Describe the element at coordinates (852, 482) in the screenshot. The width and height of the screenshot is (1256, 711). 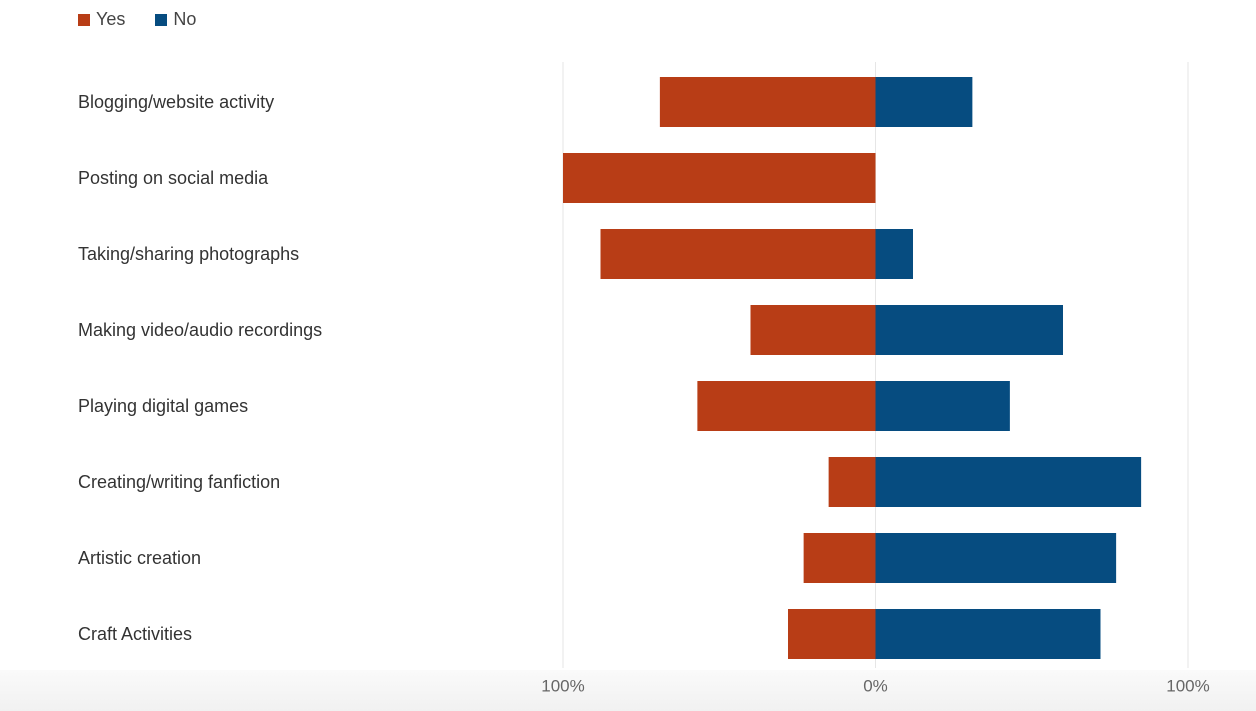
I see `bar-yes-creating-writing-fanfiction` at that location.